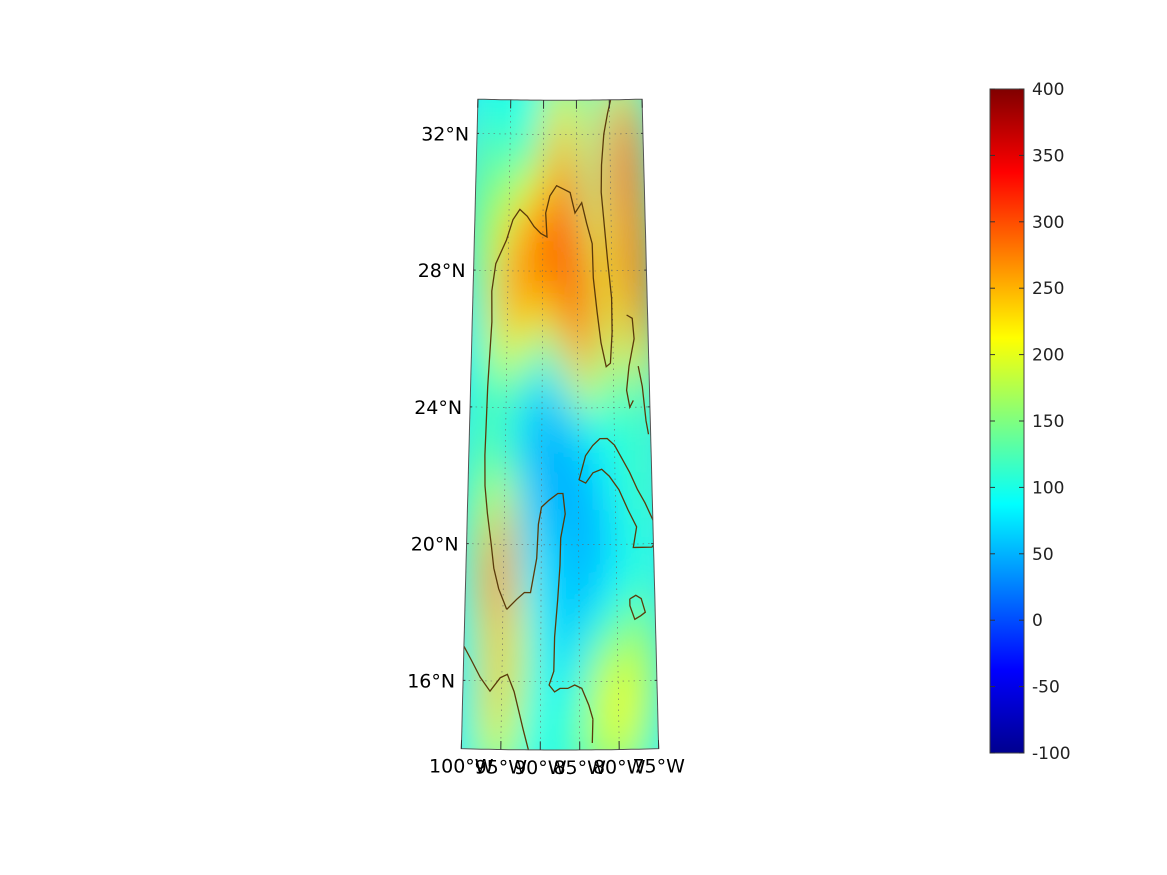 This screenshot has height=875, width=1167. I want to click on meridian-line, so click(578, 425).